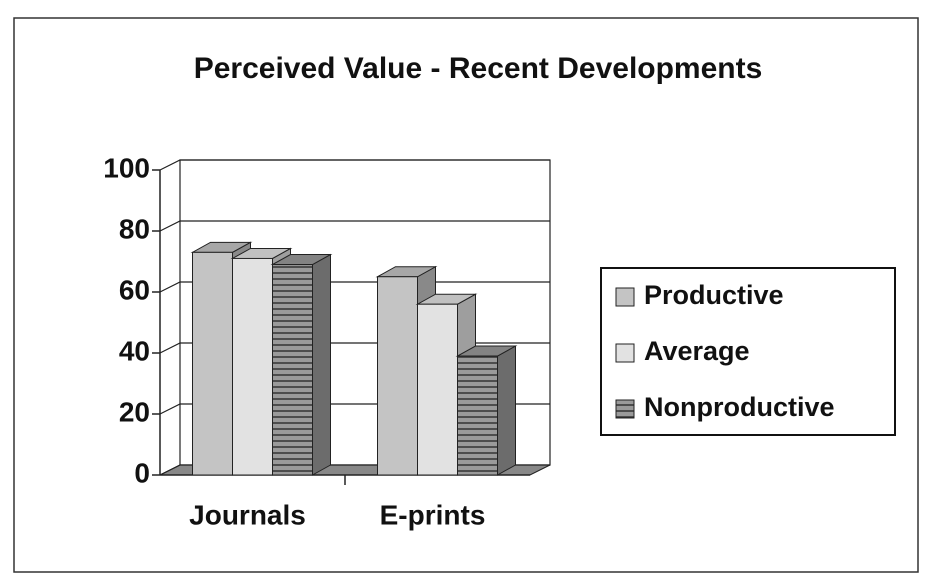  What do you see at coordinates (433, 514) in the screenshot?
I see `x-tick-label: E-prints` at bounding box center [433, 514].